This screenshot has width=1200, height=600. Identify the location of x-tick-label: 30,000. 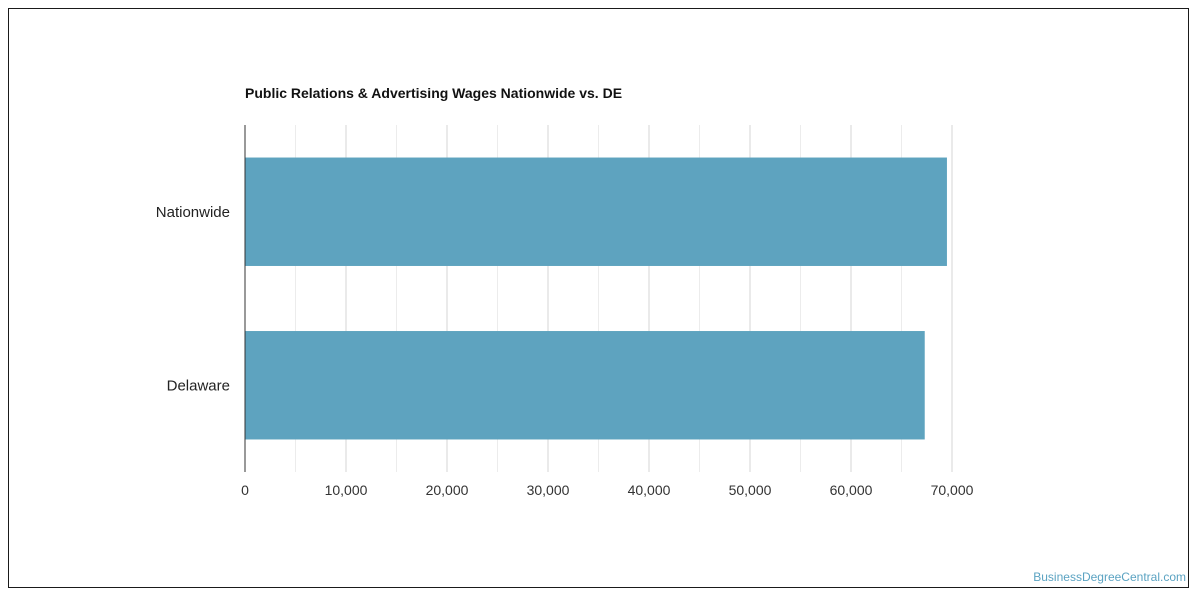
(548, 490).